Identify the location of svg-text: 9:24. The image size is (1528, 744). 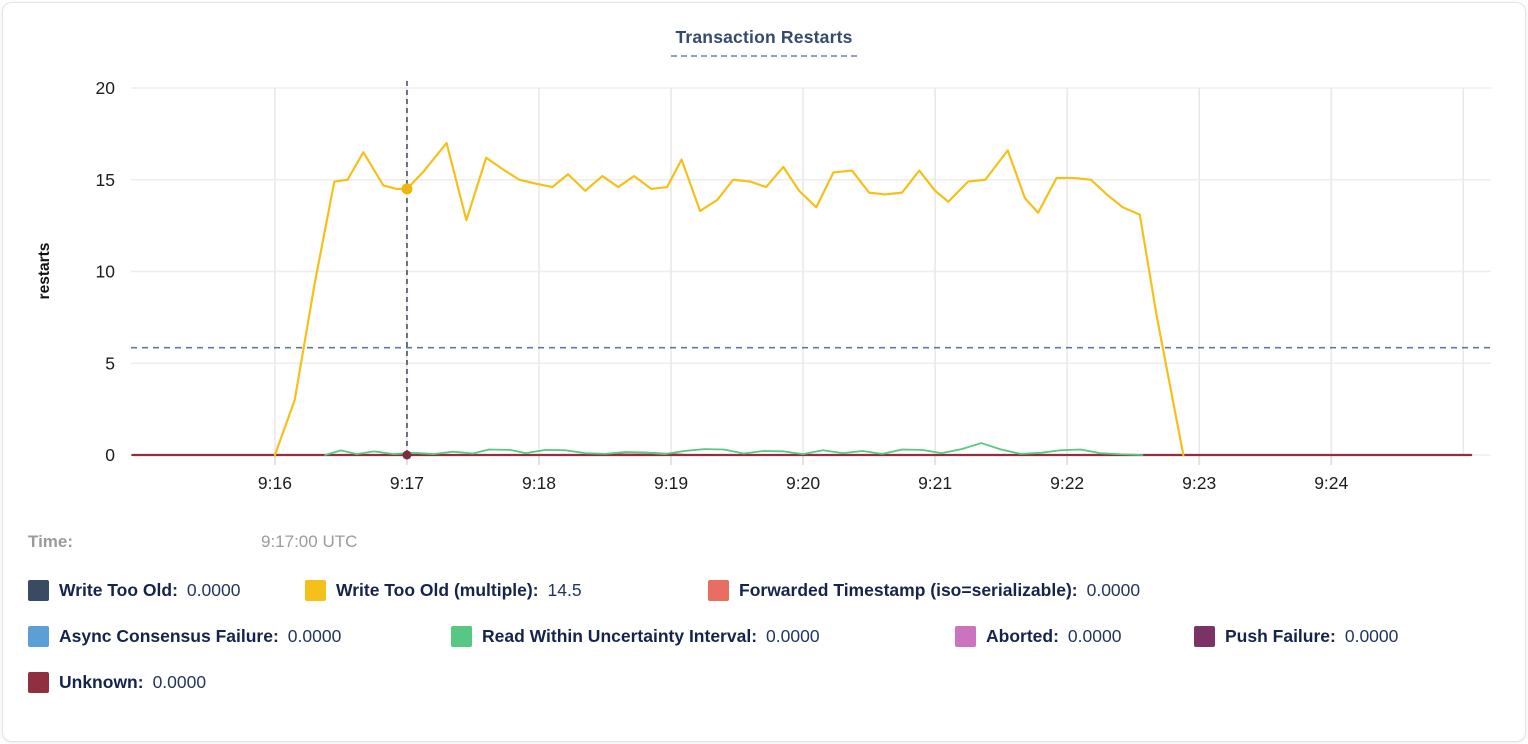
(1331, 483).